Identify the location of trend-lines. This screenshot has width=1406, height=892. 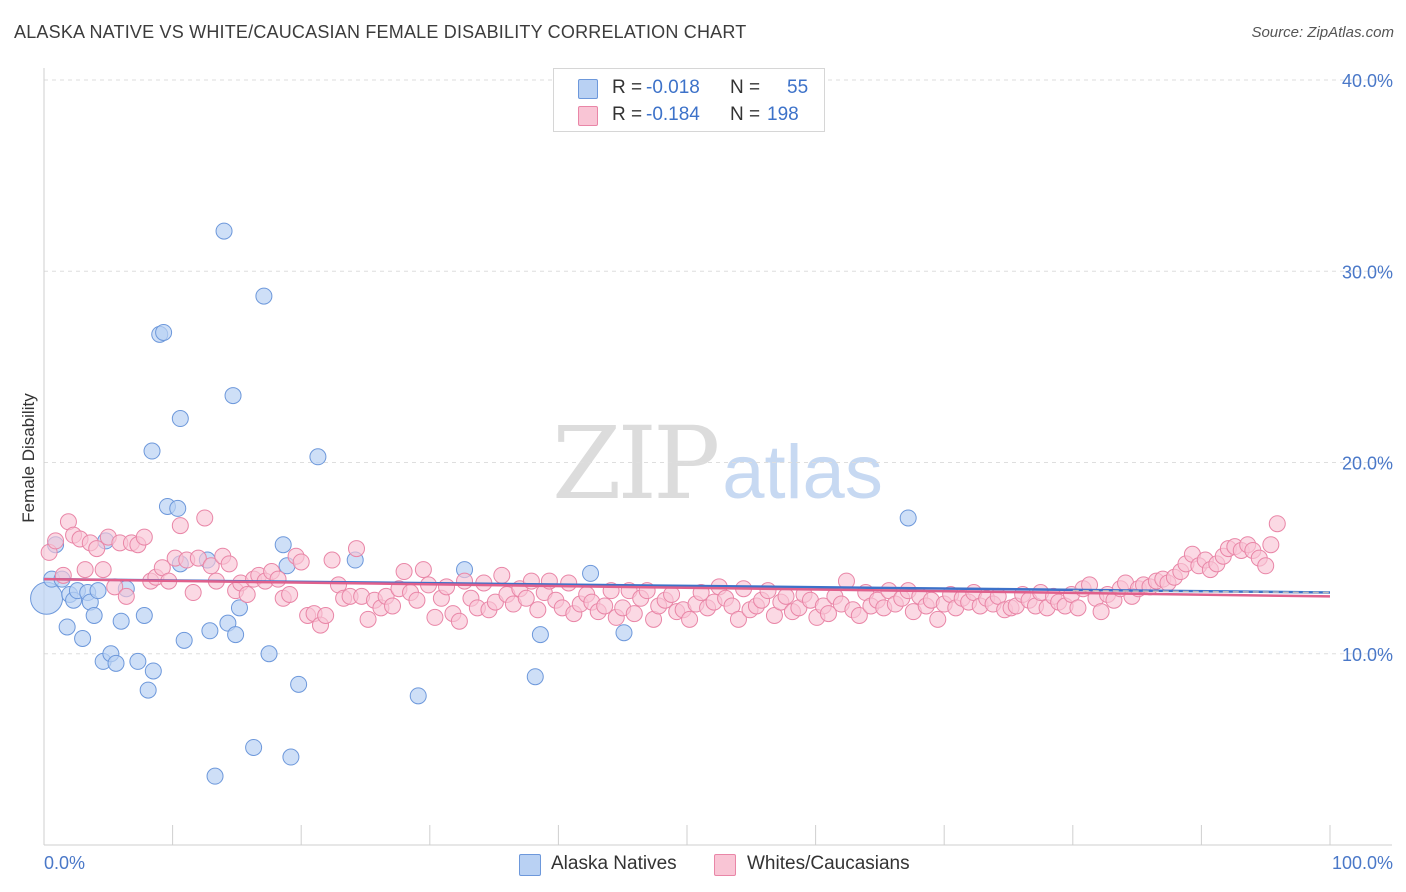
(687, 587).